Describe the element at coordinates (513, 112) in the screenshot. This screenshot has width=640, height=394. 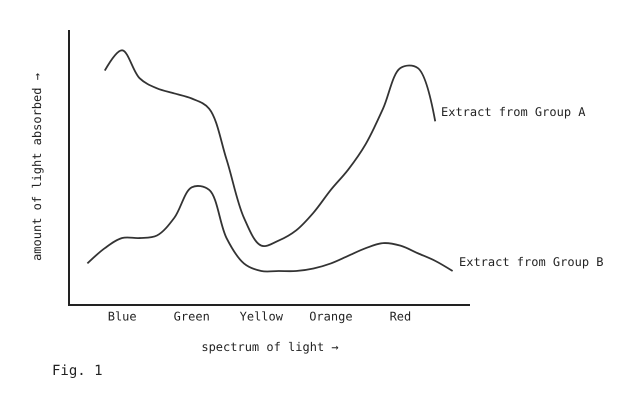
I see `series-label: Extract from Group A` at that location.